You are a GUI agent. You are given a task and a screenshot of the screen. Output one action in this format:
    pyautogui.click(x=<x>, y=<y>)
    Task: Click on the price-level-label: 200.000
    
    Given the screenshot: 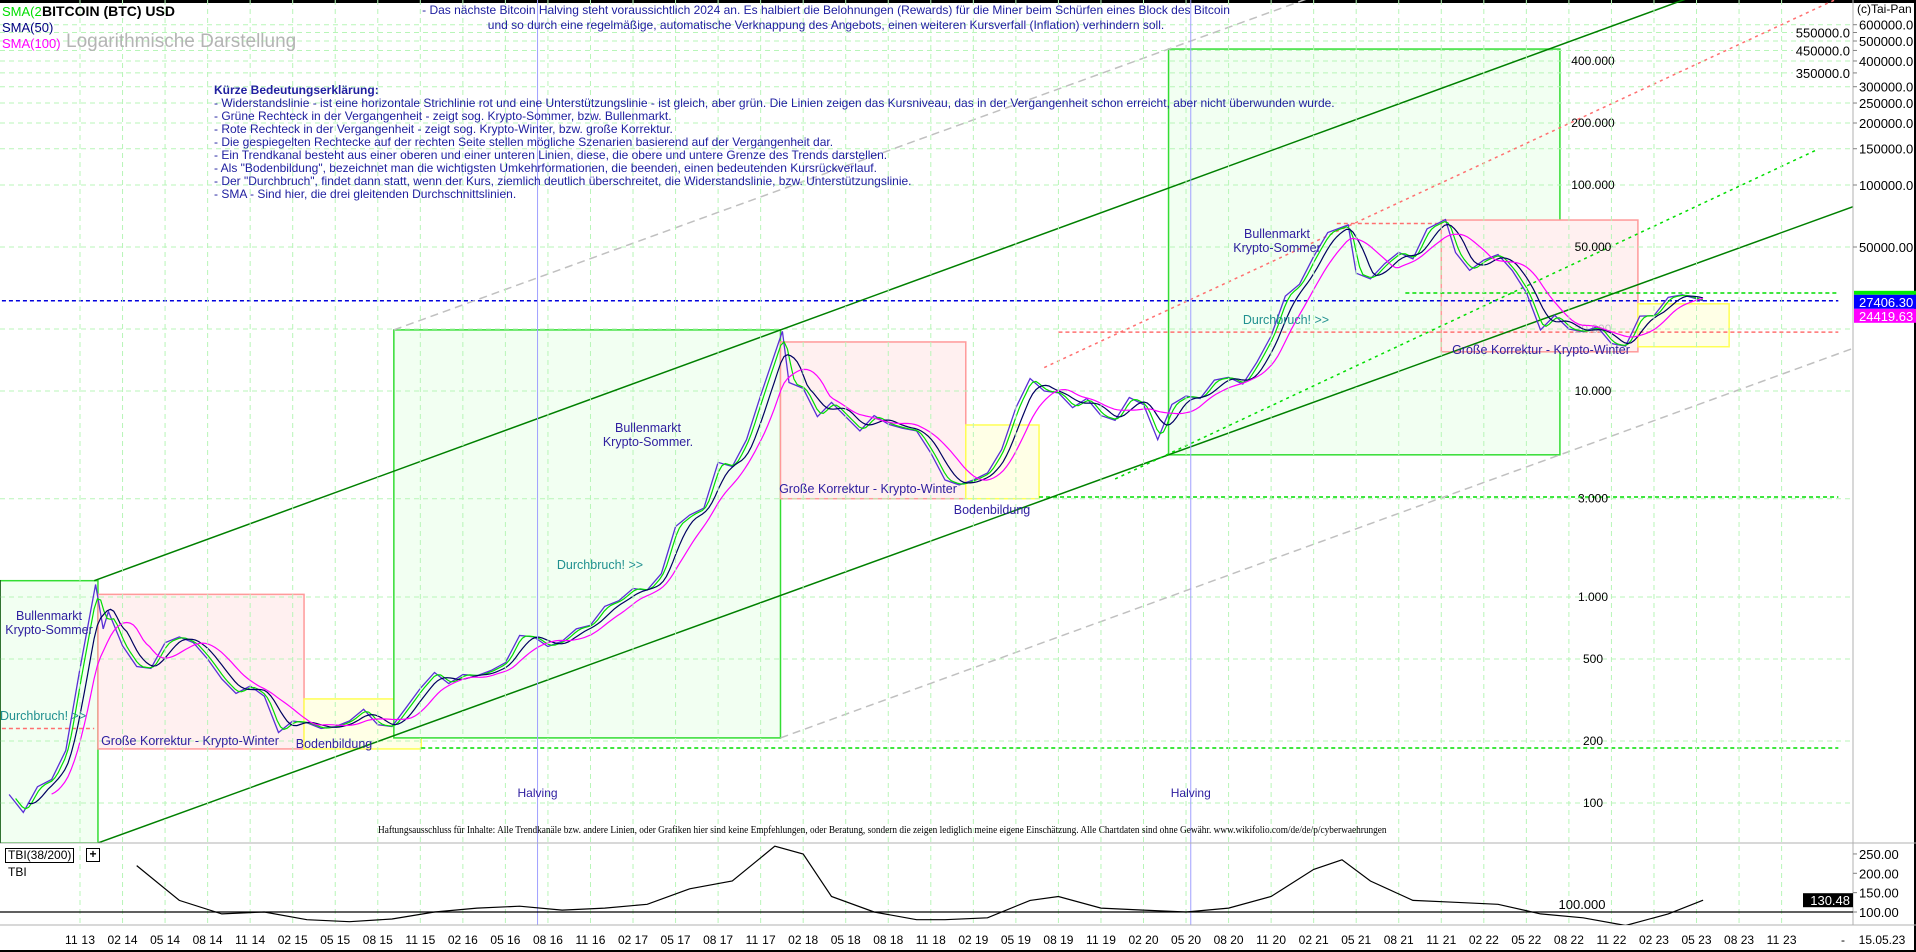 What is the action you would take?
    pyautogui.click(x=1593, y=123)
    